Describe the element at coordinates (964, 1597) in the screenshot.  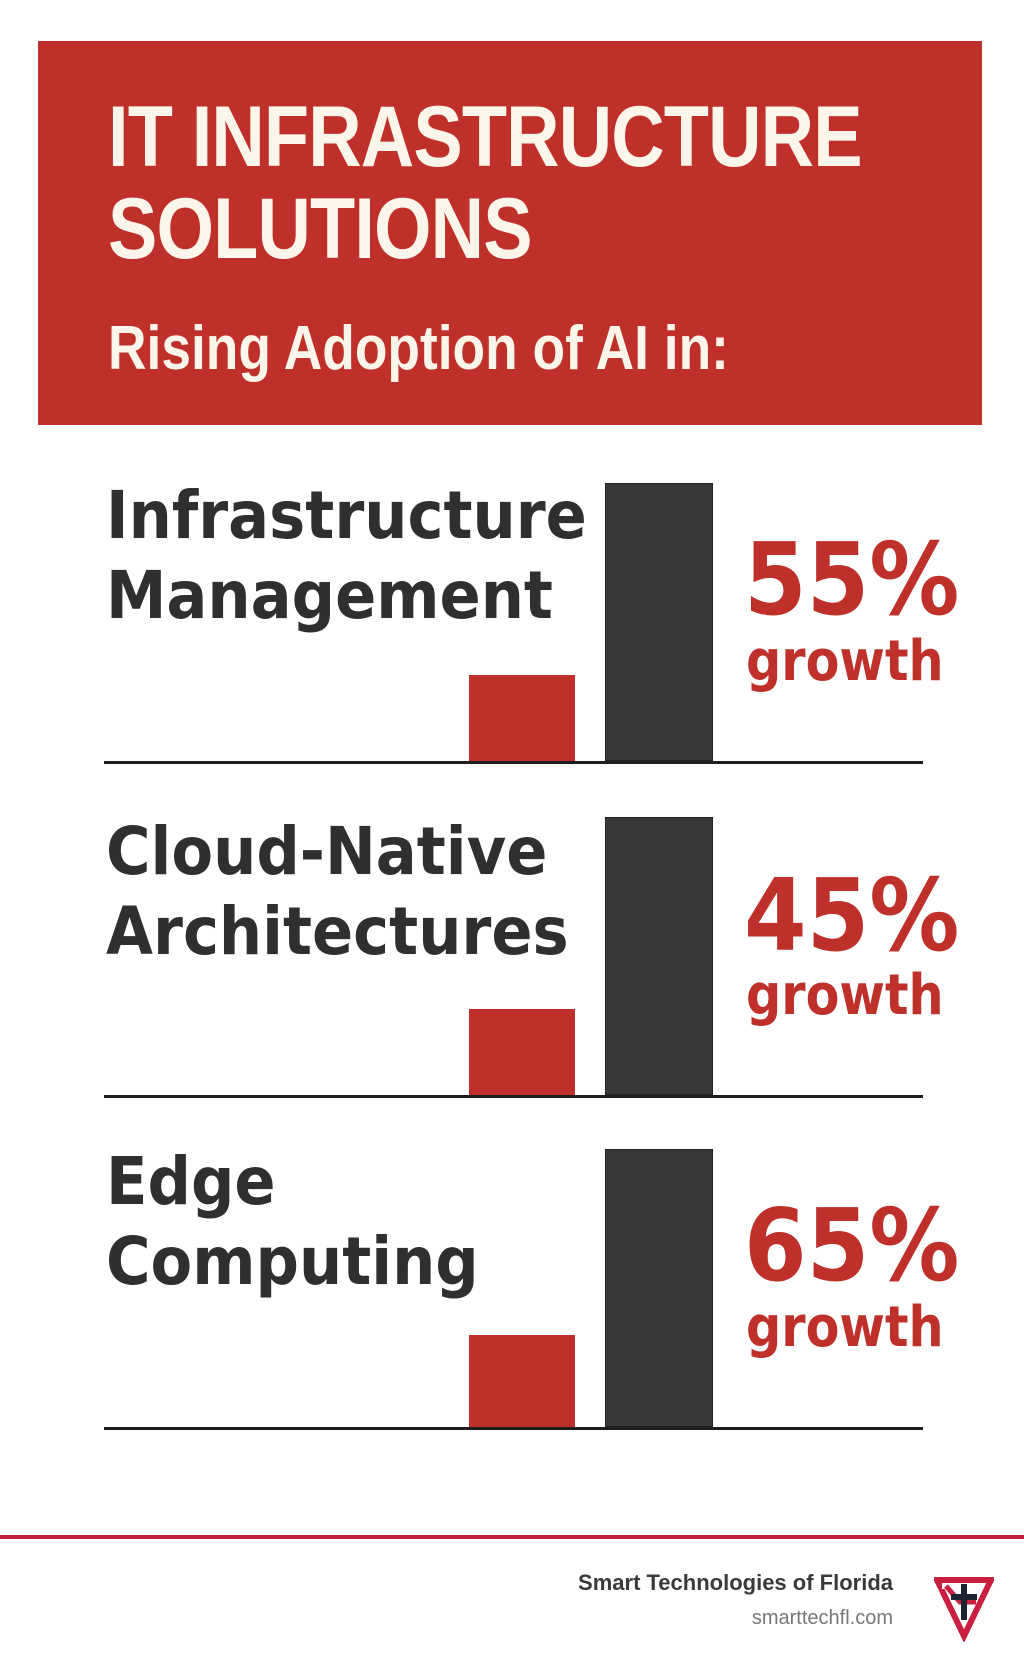
I see `logo-cross-horizontal` at that location.